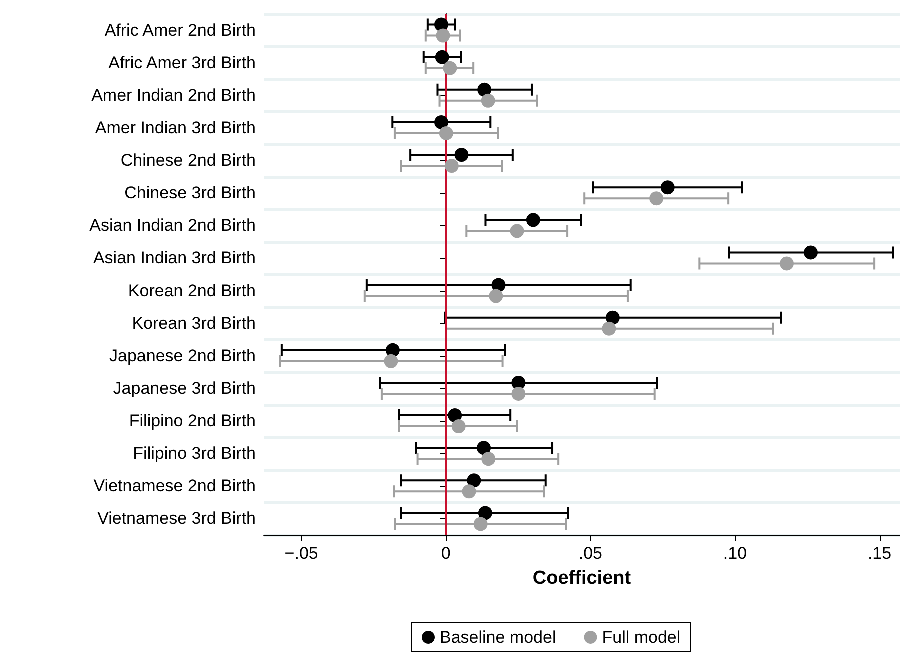 This screenshot has width=902, height=656. Describe the element at coordinates (735, 553) in the screenshot. I see `x-tick-label: .10` at that location.